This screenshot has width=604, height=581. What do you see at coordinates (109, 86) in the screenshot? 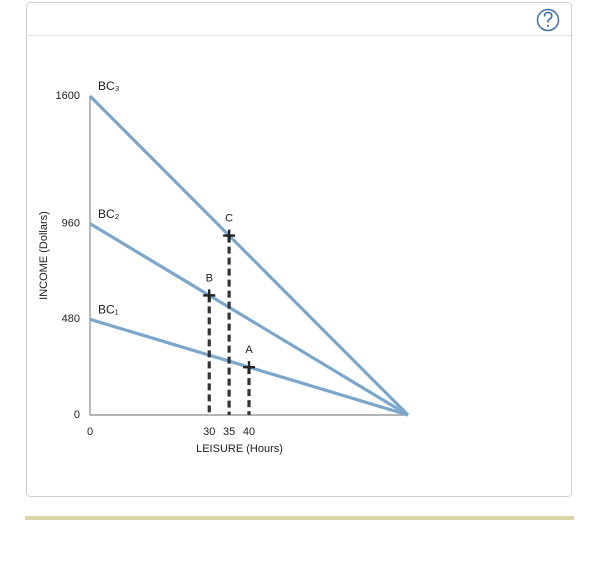
I see `series-label: BC₃` at bounding box center [109, 86].